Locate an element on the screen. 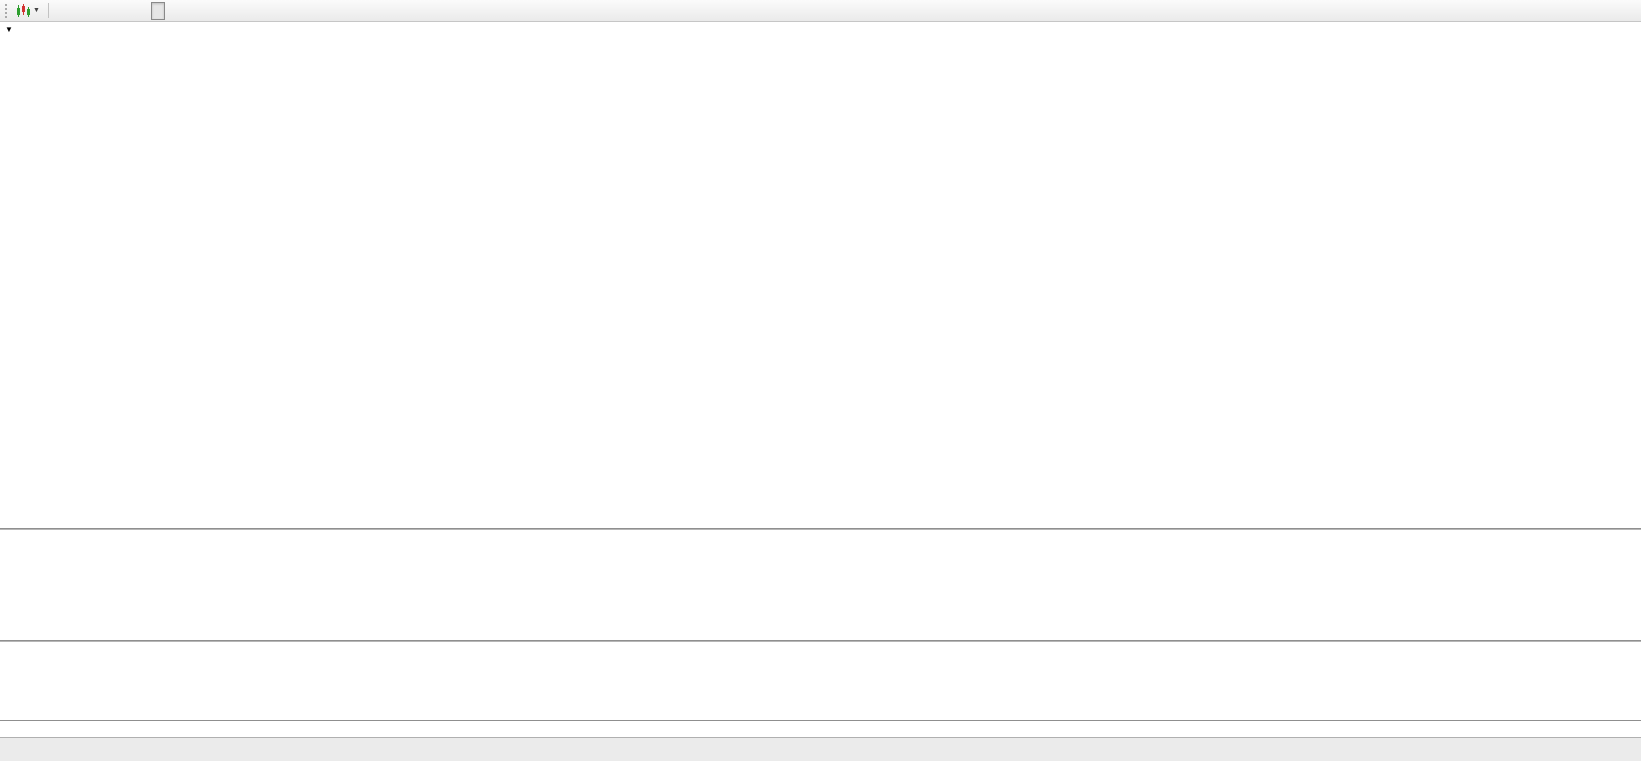 This screenshot has width=1641, height=761. candlestick-chart is located at coordinates (150, 97).